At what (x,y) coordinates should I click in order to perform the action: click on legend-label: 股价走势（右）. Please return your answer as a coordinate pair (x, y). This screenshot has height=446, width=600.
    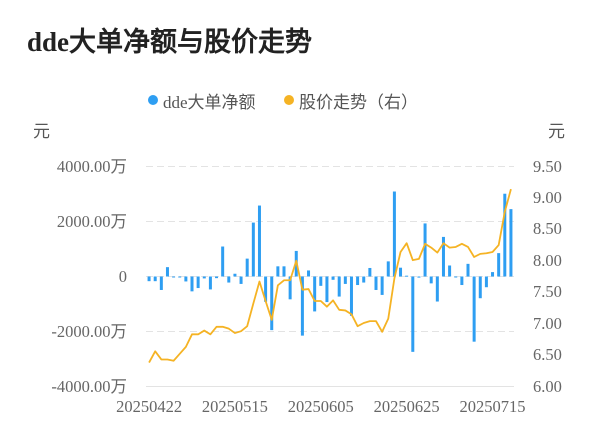
    Looking at the image, I should click on (358, 102).